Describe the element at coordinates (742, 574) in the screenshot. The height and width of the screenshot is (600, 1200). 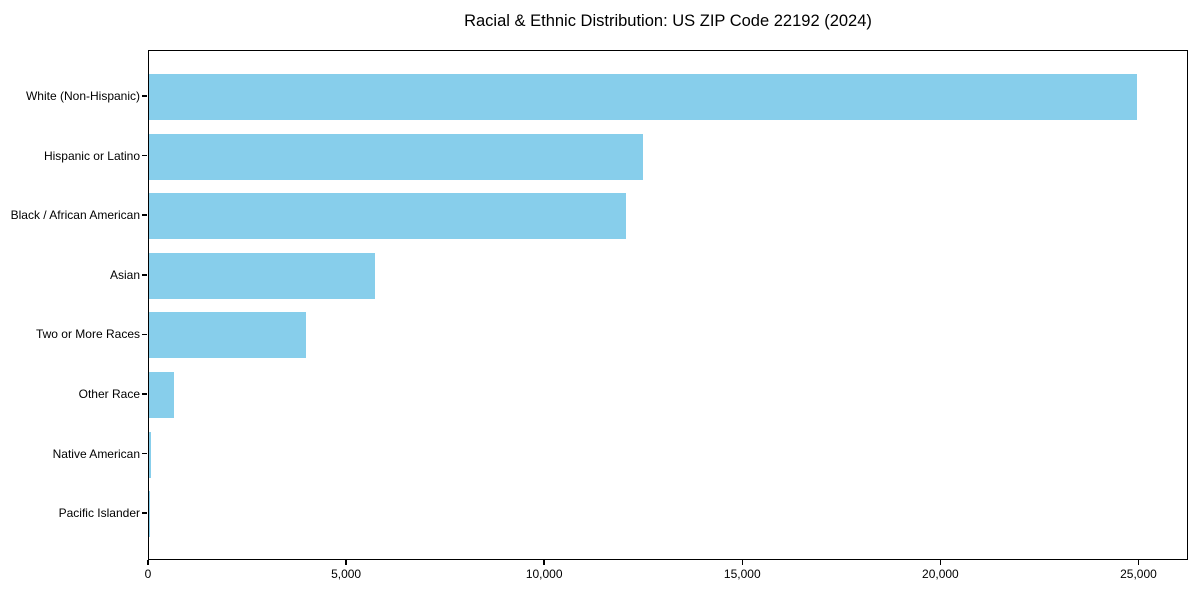
I see `x-tick-label-15-000: 15,000` at that location.